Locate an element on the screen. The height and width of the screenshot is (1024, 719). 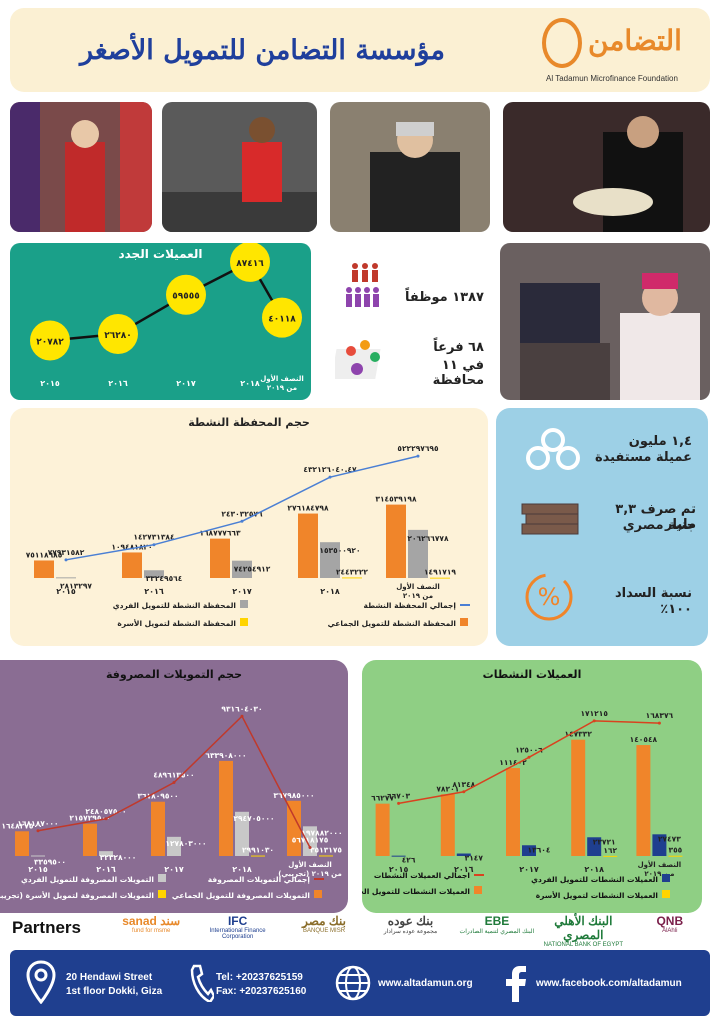
bar-value-label: ١٤٠٥٤٨ is located at coordinates (644, 739).